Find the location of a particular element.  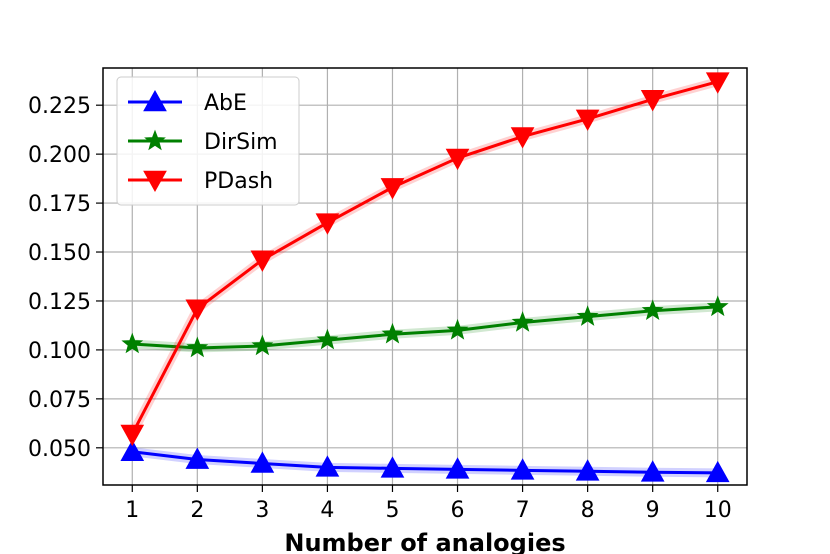

y-tick-label: 0.125 is located at coordinates (59, 302).